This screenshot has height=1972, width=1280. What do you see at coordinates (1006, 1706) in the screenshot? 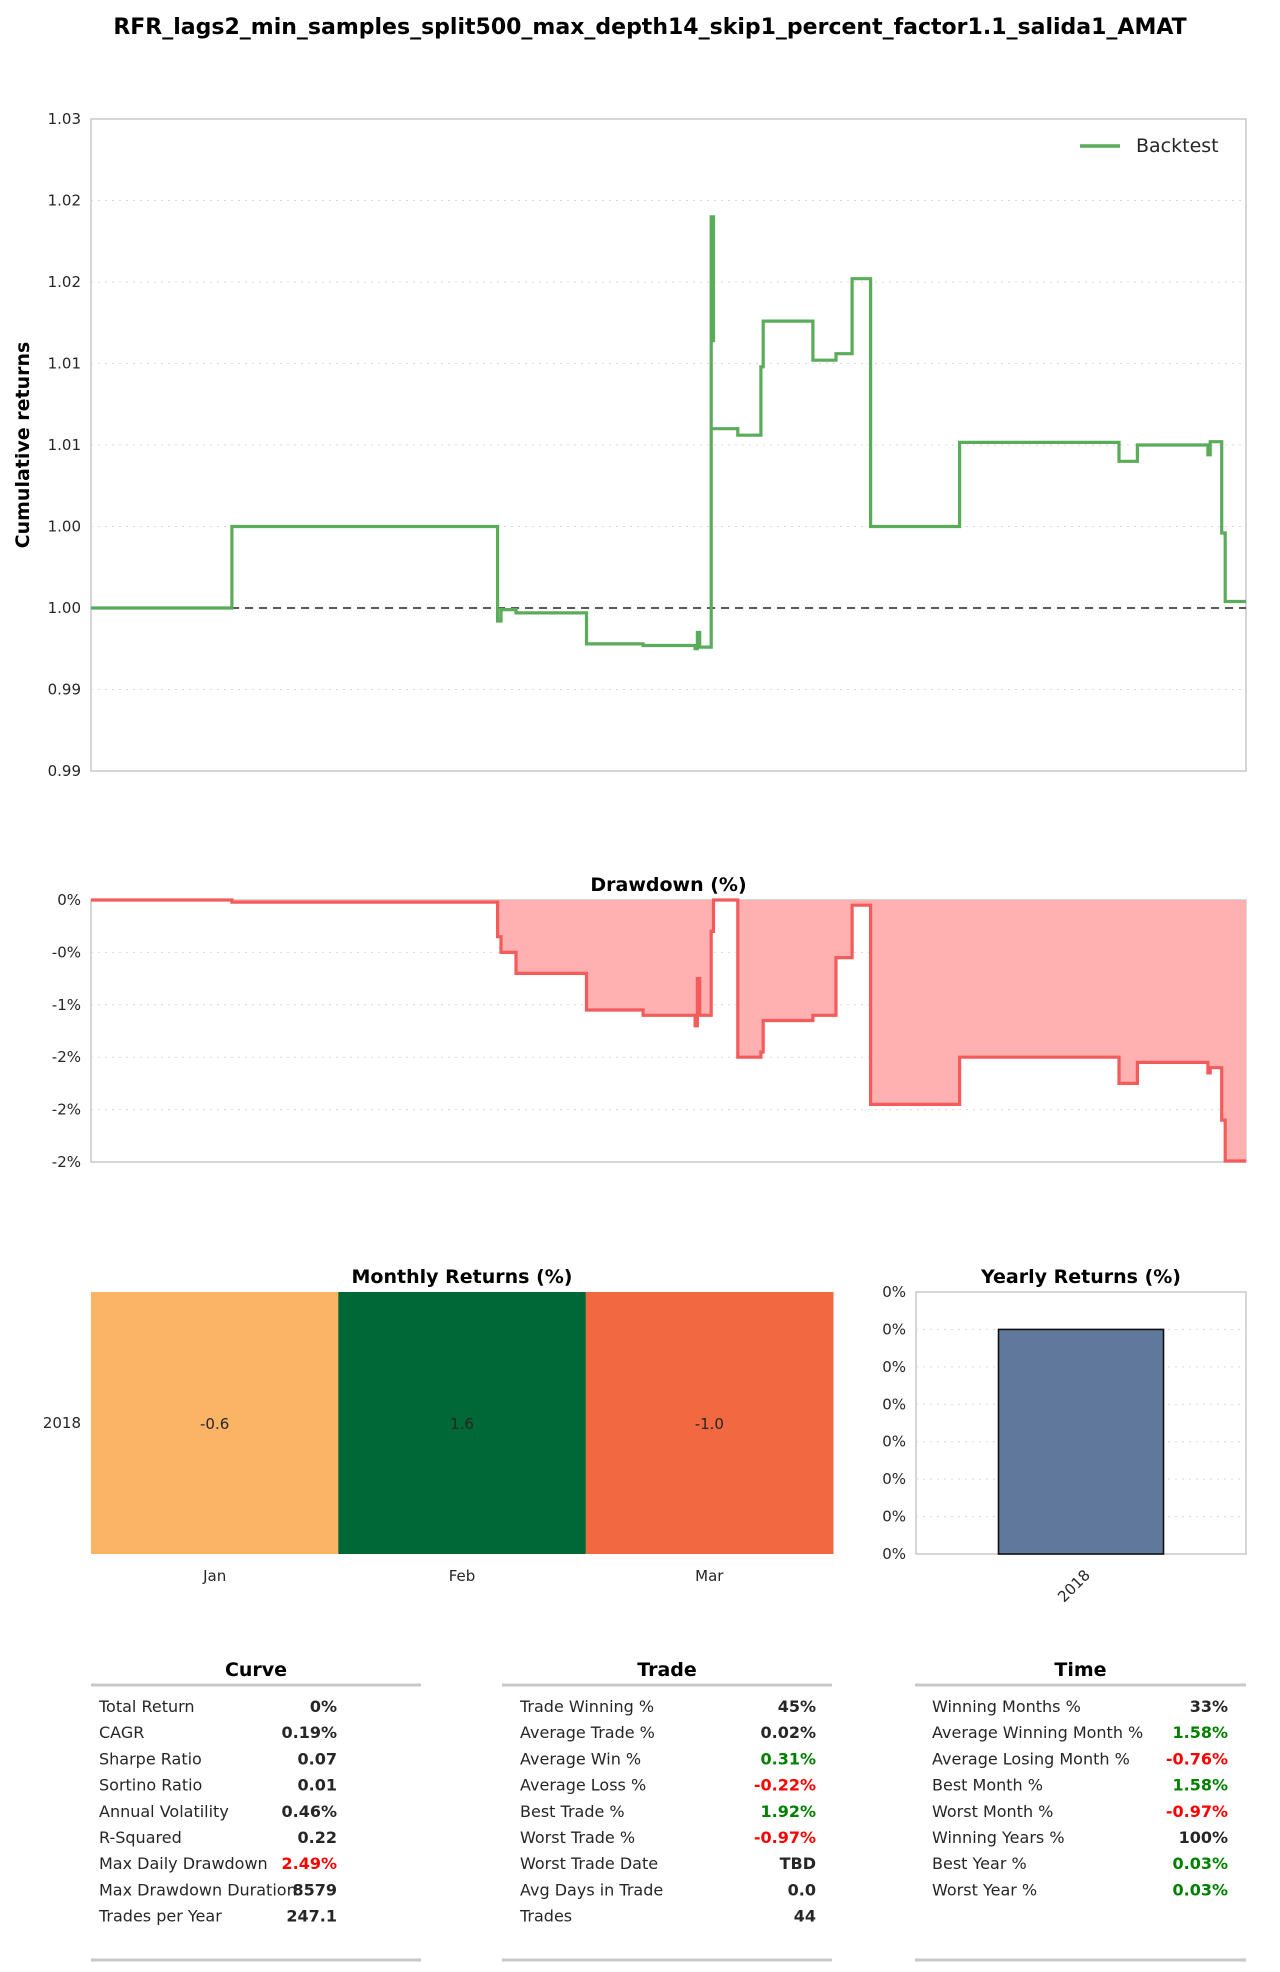
I see `stats-label: Winning Months %` at bounding box center [1006, 1706].